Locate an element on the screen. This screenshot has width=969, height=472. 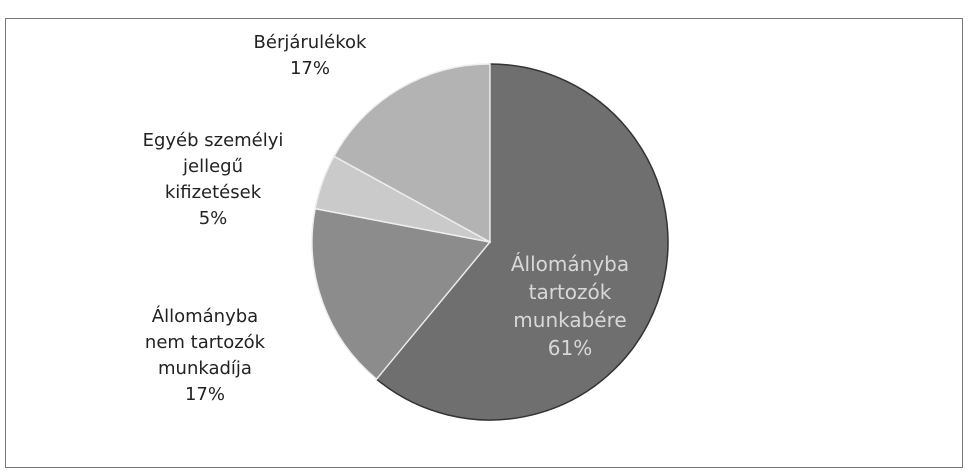
slice-label: Bérjárulékok 17% is located at coordinates (310, 56).